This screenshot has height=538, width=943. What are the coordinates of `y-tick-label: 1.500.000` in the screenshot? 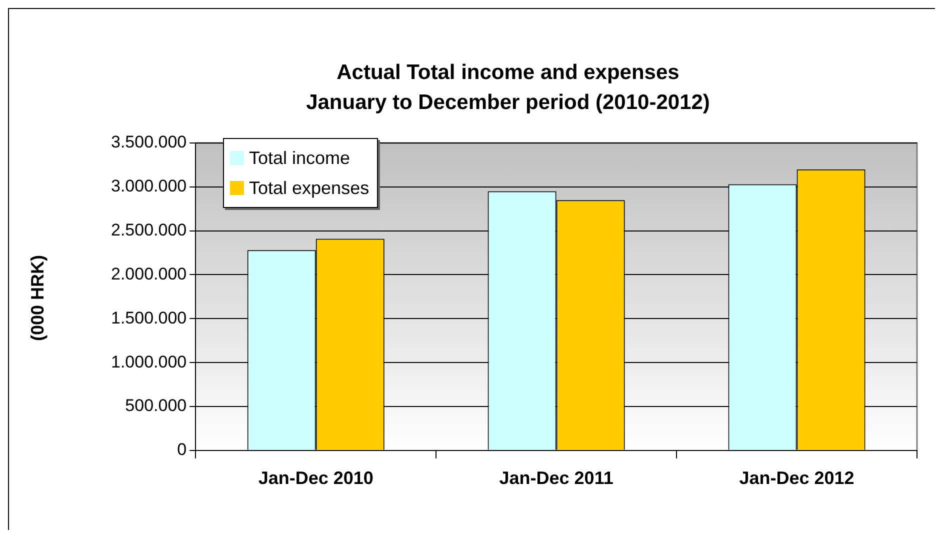 It's located at (148, 318).